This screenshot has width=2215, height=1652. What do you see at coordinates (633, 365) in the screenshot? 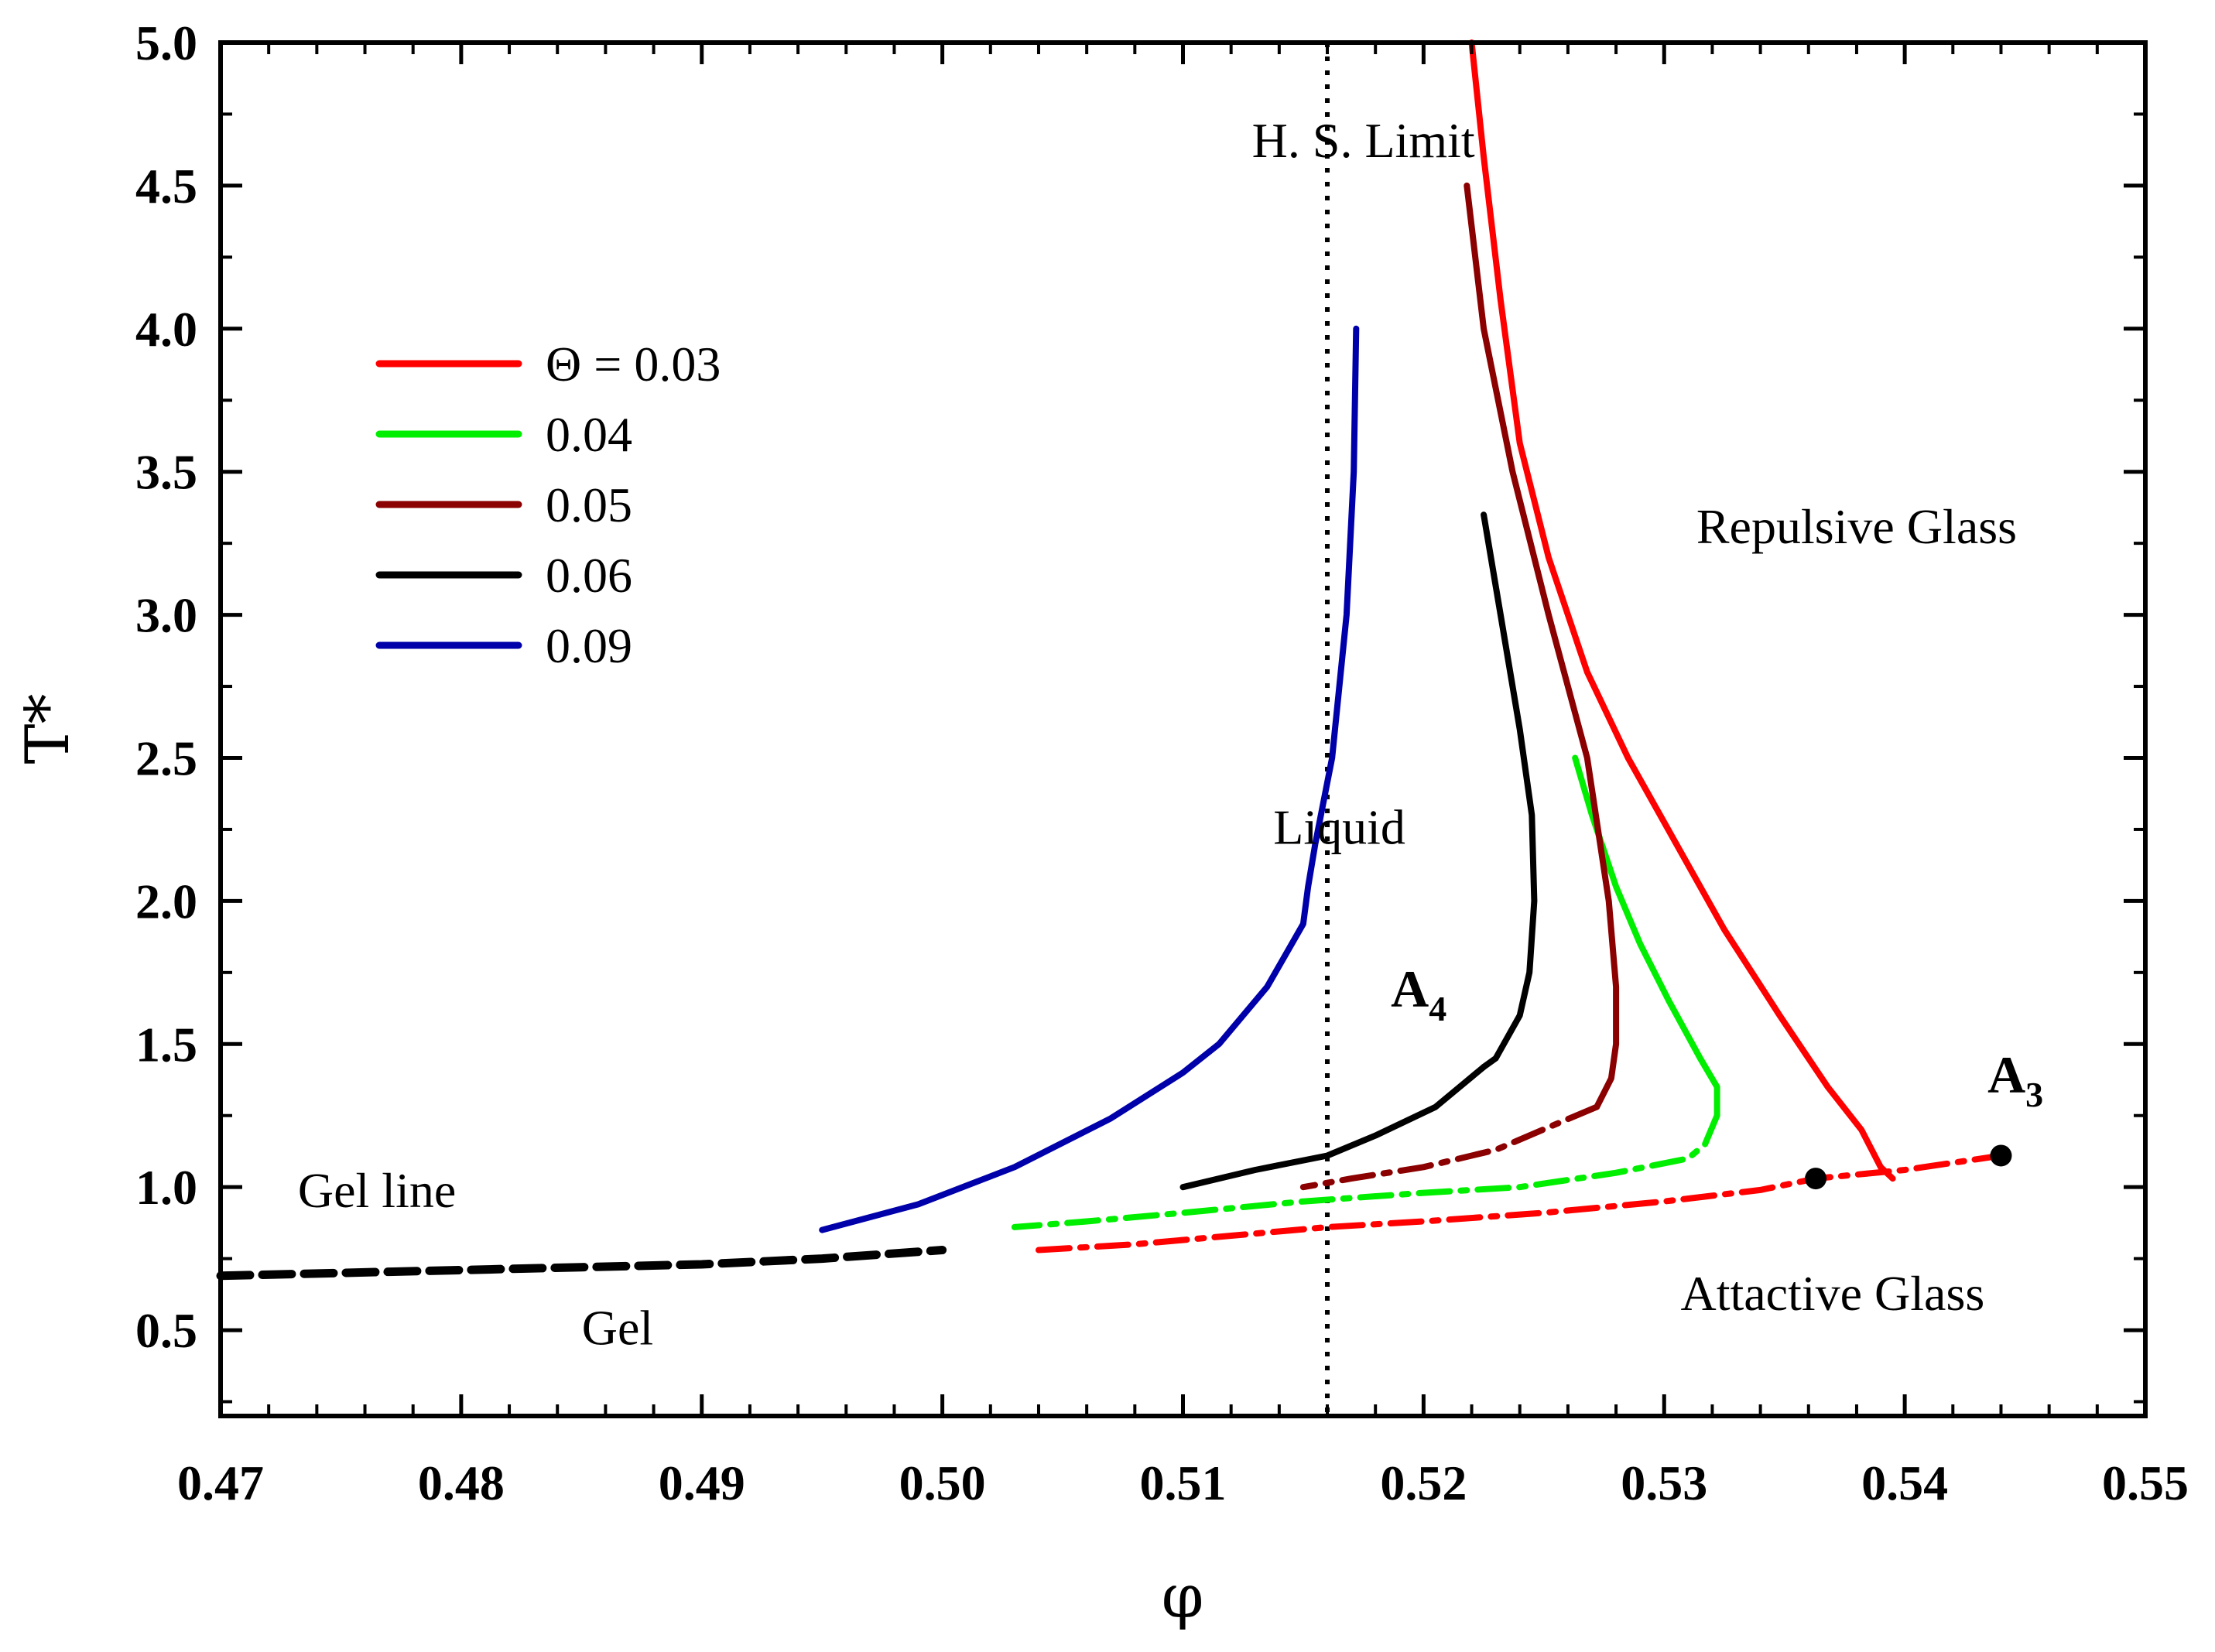
I see `legend-label-0: Θ = 0.03` at bounding box center [633, 365].